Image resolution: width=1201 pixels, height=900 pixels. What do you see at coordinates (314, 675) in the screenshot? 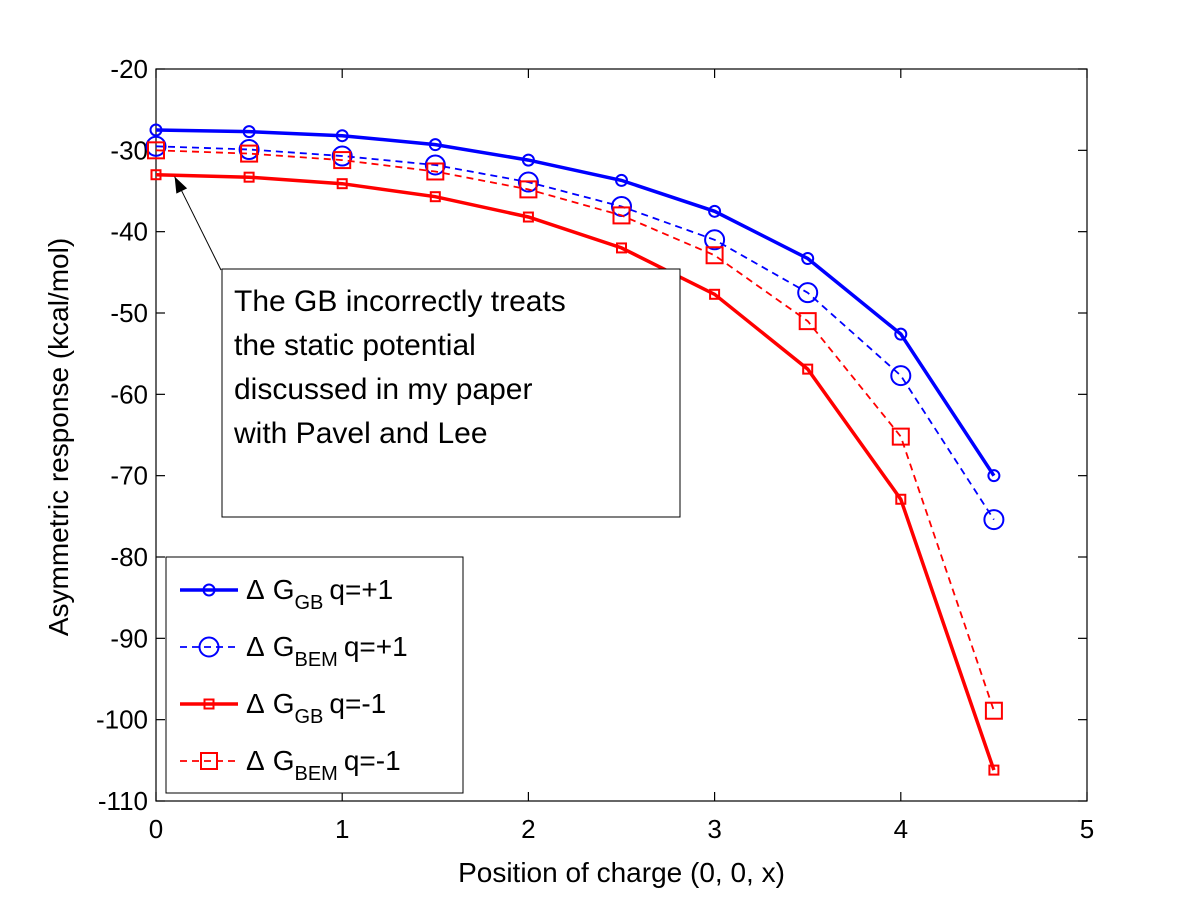
I see `legend: Δ GGB q=+1Δ GBEM q=+1Δ GGB q=-1Δ GBEM q=-1` at bounding box center [314, 675].